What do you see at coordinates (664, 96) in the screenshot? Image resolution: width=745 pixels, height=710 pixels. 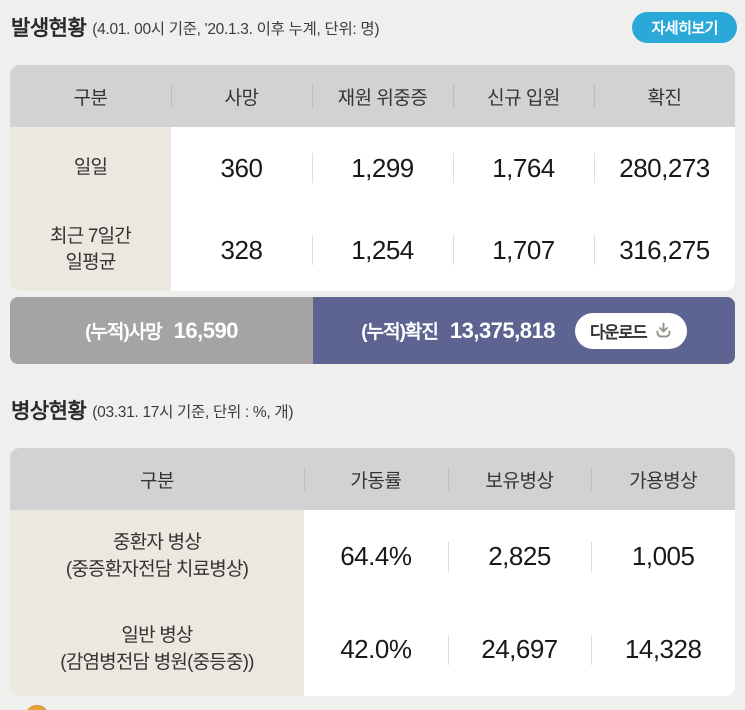 I see `outbreak-header-confirmed: 확진` at bounding box center [664, 96].